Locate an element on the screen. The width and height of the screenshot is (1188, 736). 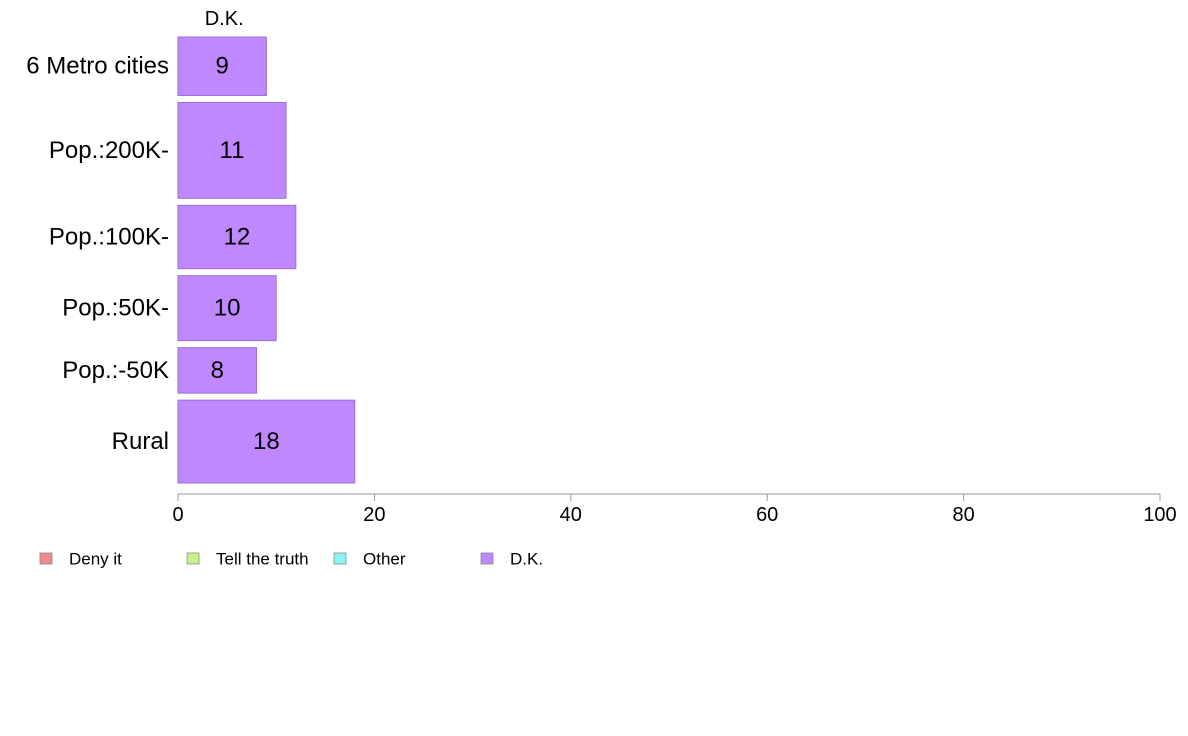
category-label: Pop.:200K- is located at coordinates (109, 150).